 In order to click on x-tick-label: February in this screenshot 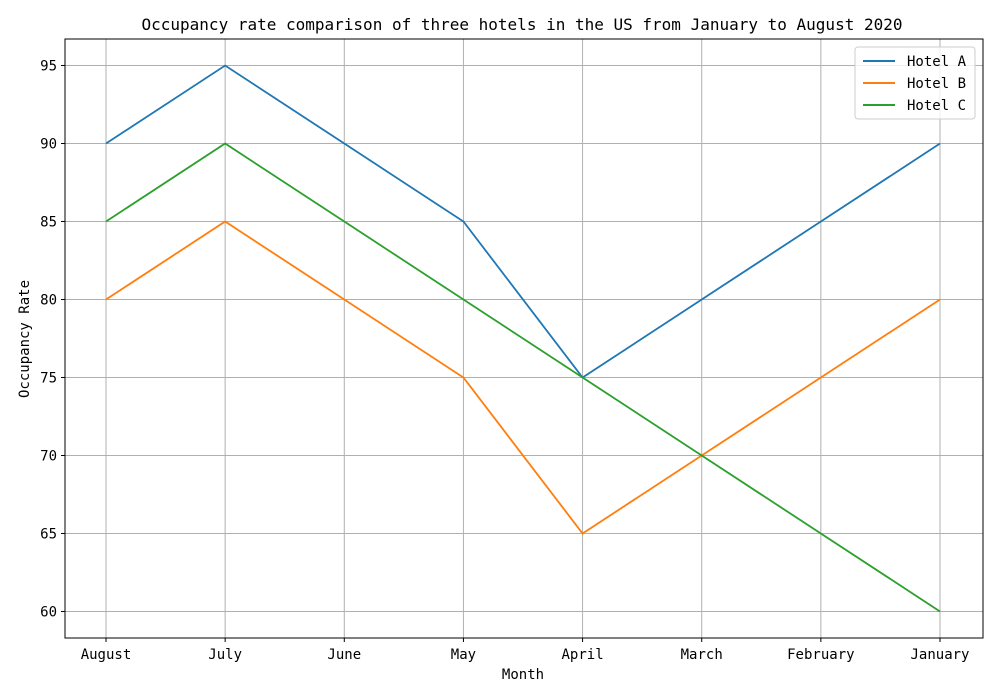, I will do `click(820, 655)`.